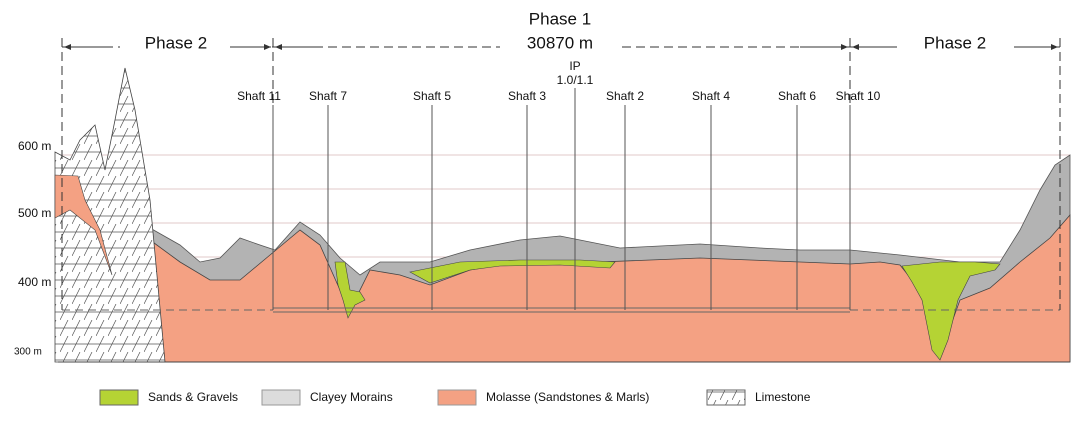 The height and width of the screenshot is (424, 1073). What do you see at coordinates (259, 96) in the screenshot?
I see `shaft-label: Shaft 11` at bounding box center [259, 96].